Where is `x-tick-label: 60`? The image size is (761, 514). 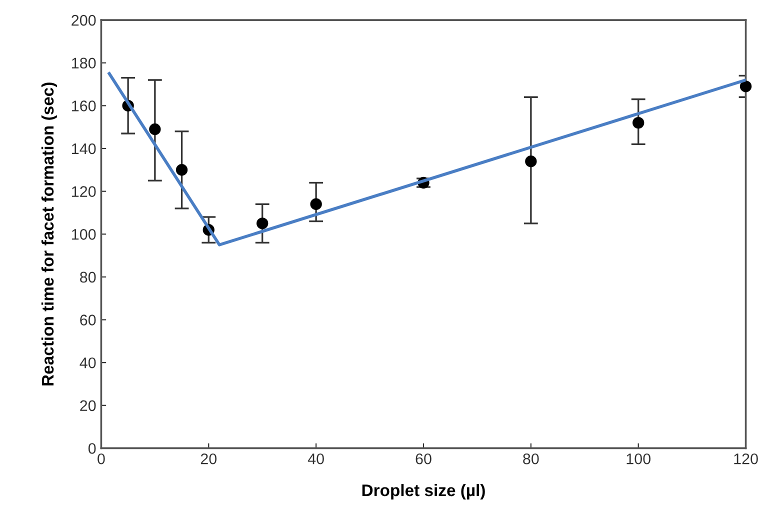
x-tick-label: 60 is located at coordinates (424, 458).